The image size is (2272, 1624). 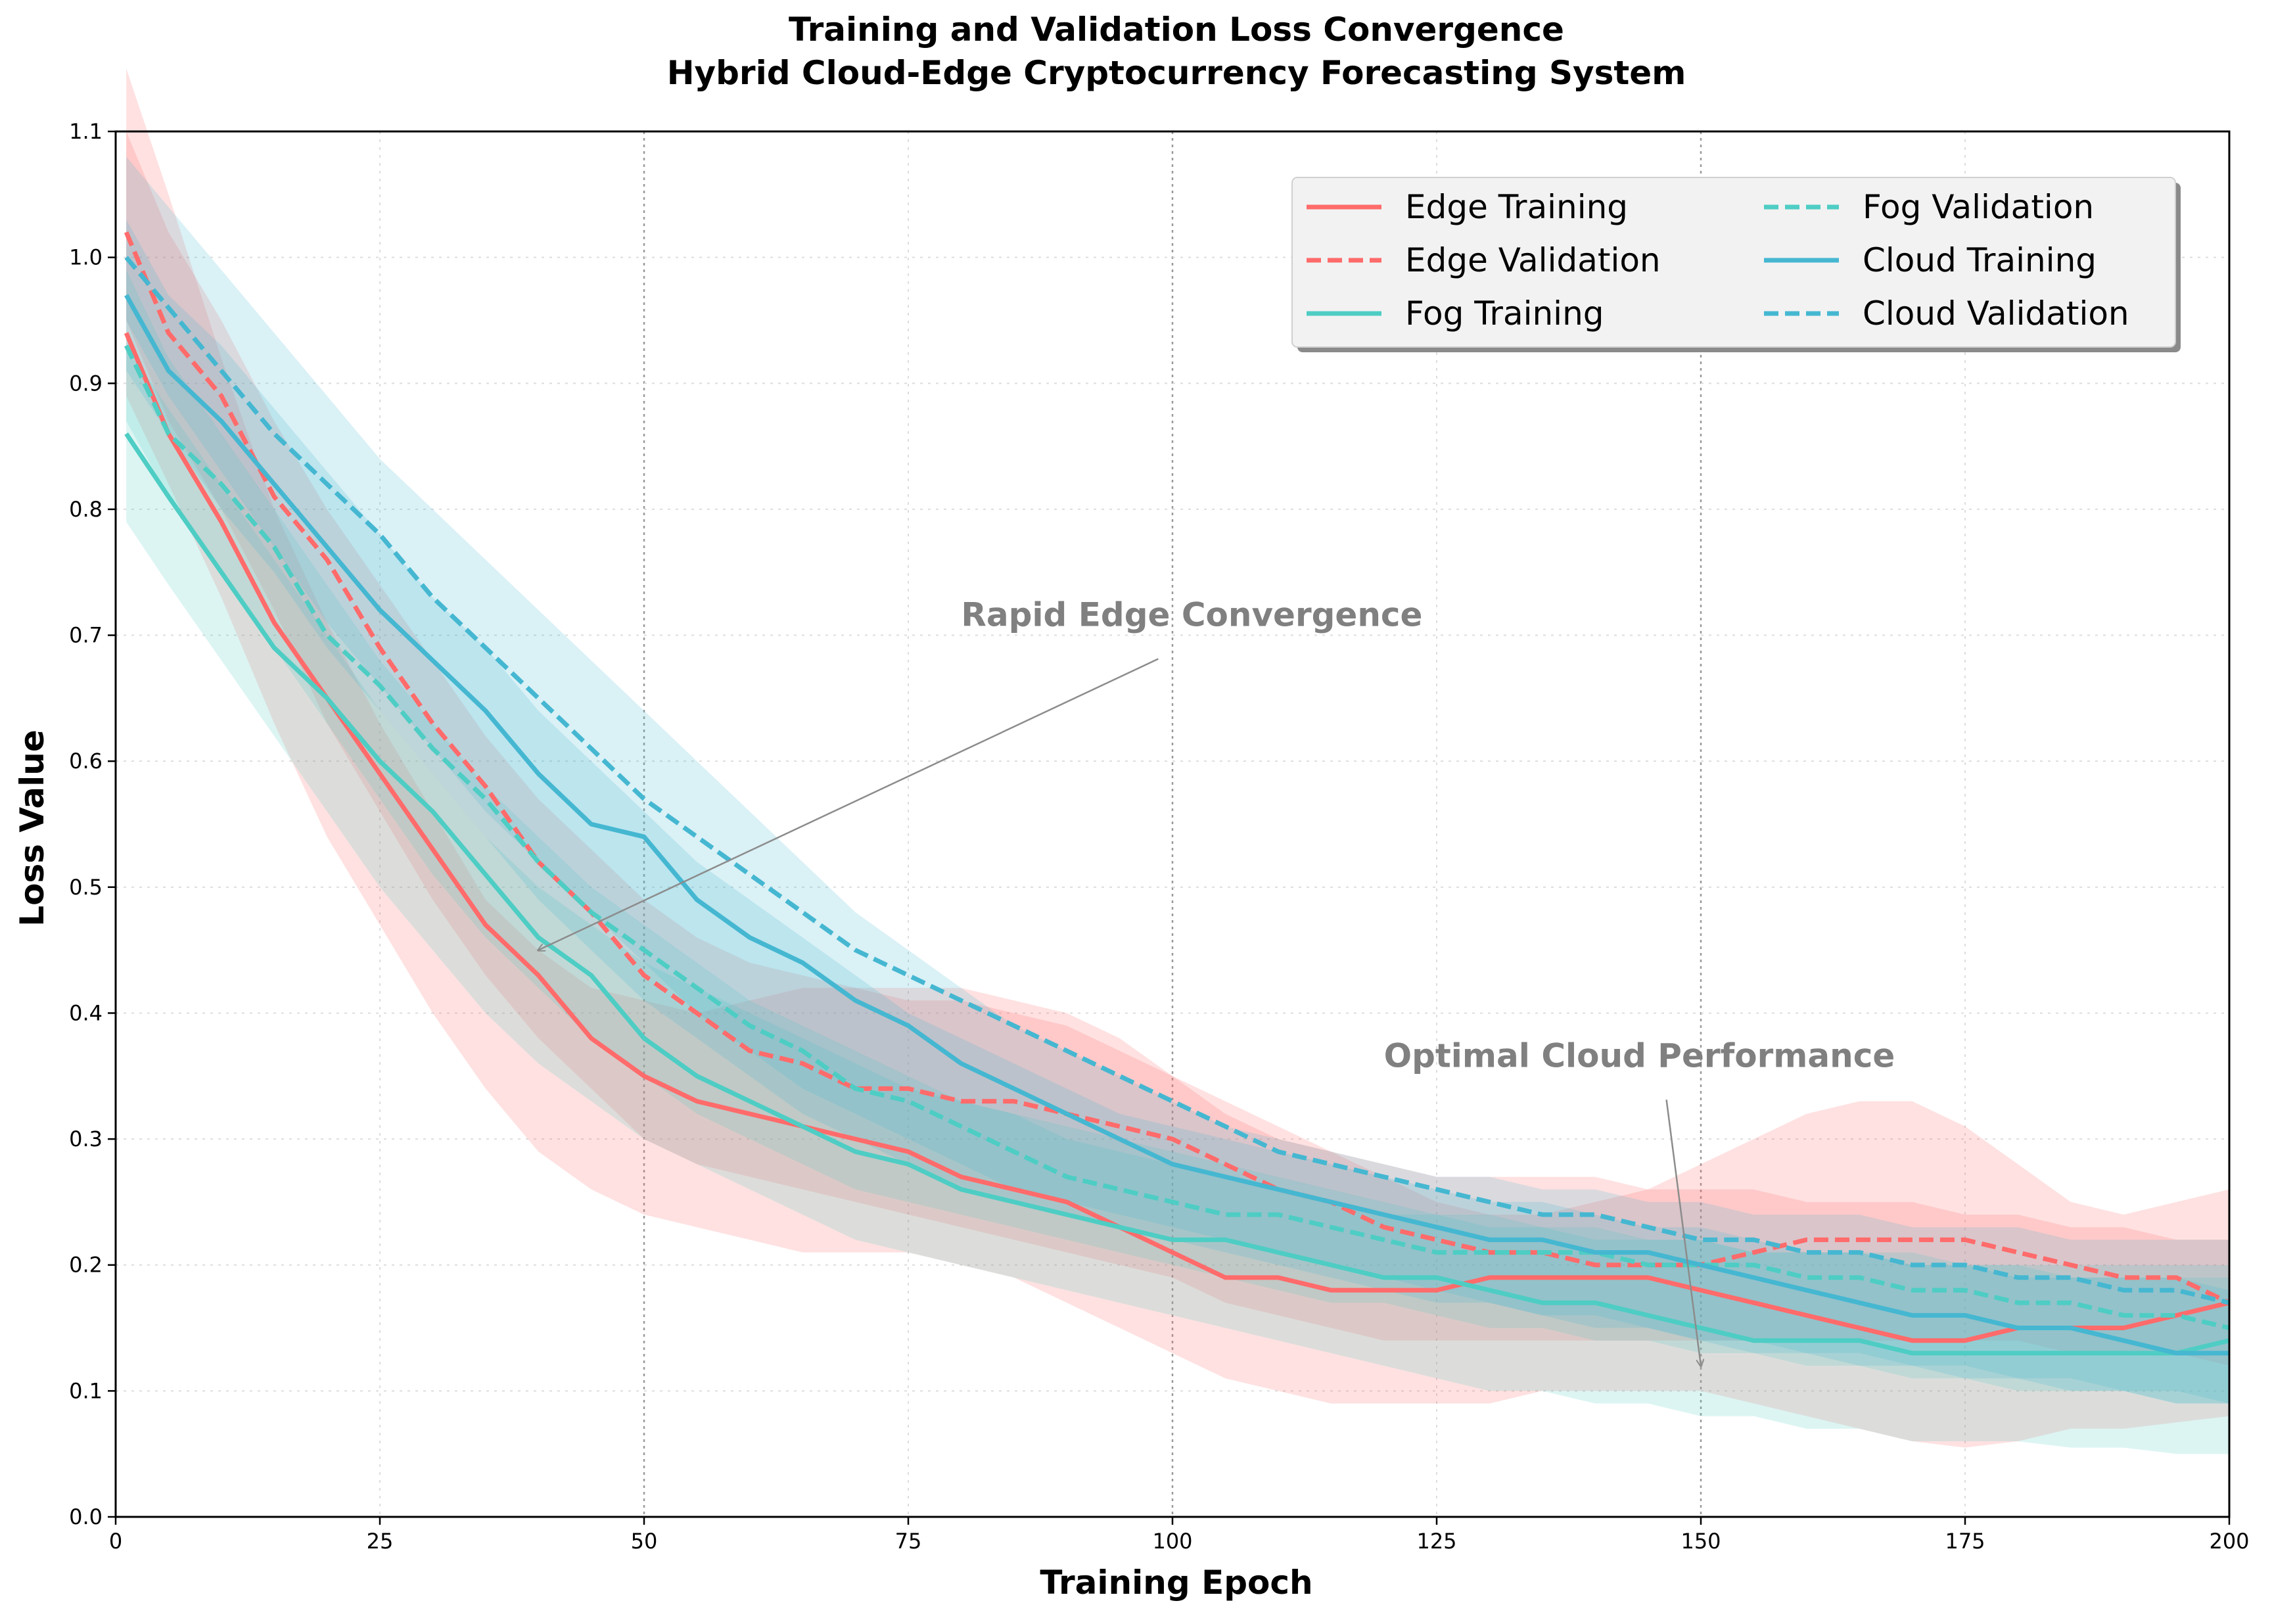 What do you see at coordinates (86, 1517) in the screenshot?
I see `y-tick-label: 0.0` at bounding box center [86, 1517].